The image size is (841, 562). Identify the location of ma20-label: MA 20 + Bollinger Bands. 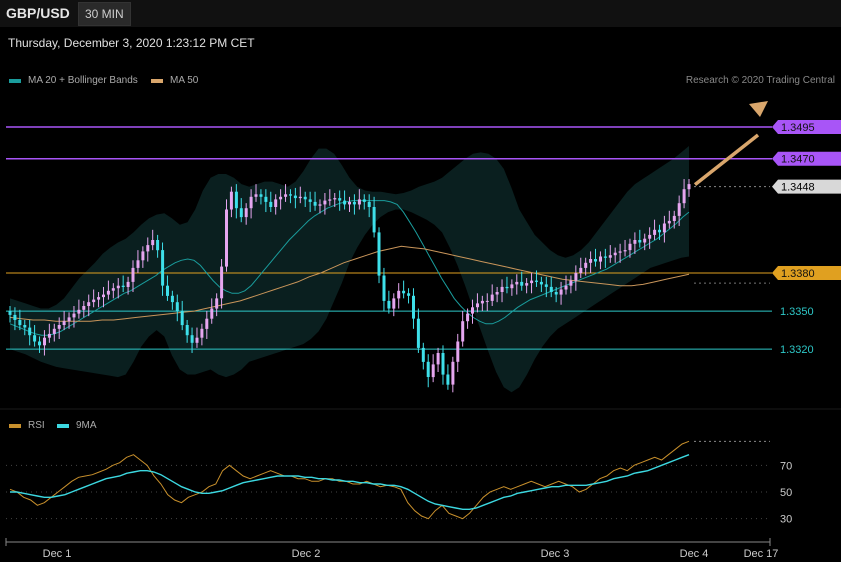
(83, 80).